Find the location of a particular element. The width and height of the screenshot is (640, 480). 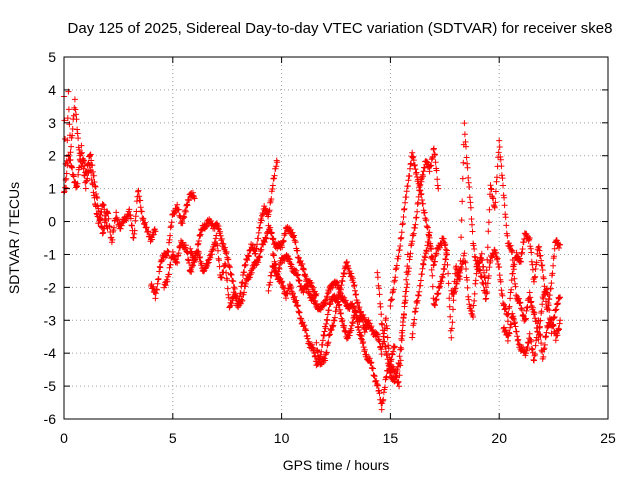

x-tick-label: 10 is located at coordinates (282, 438).